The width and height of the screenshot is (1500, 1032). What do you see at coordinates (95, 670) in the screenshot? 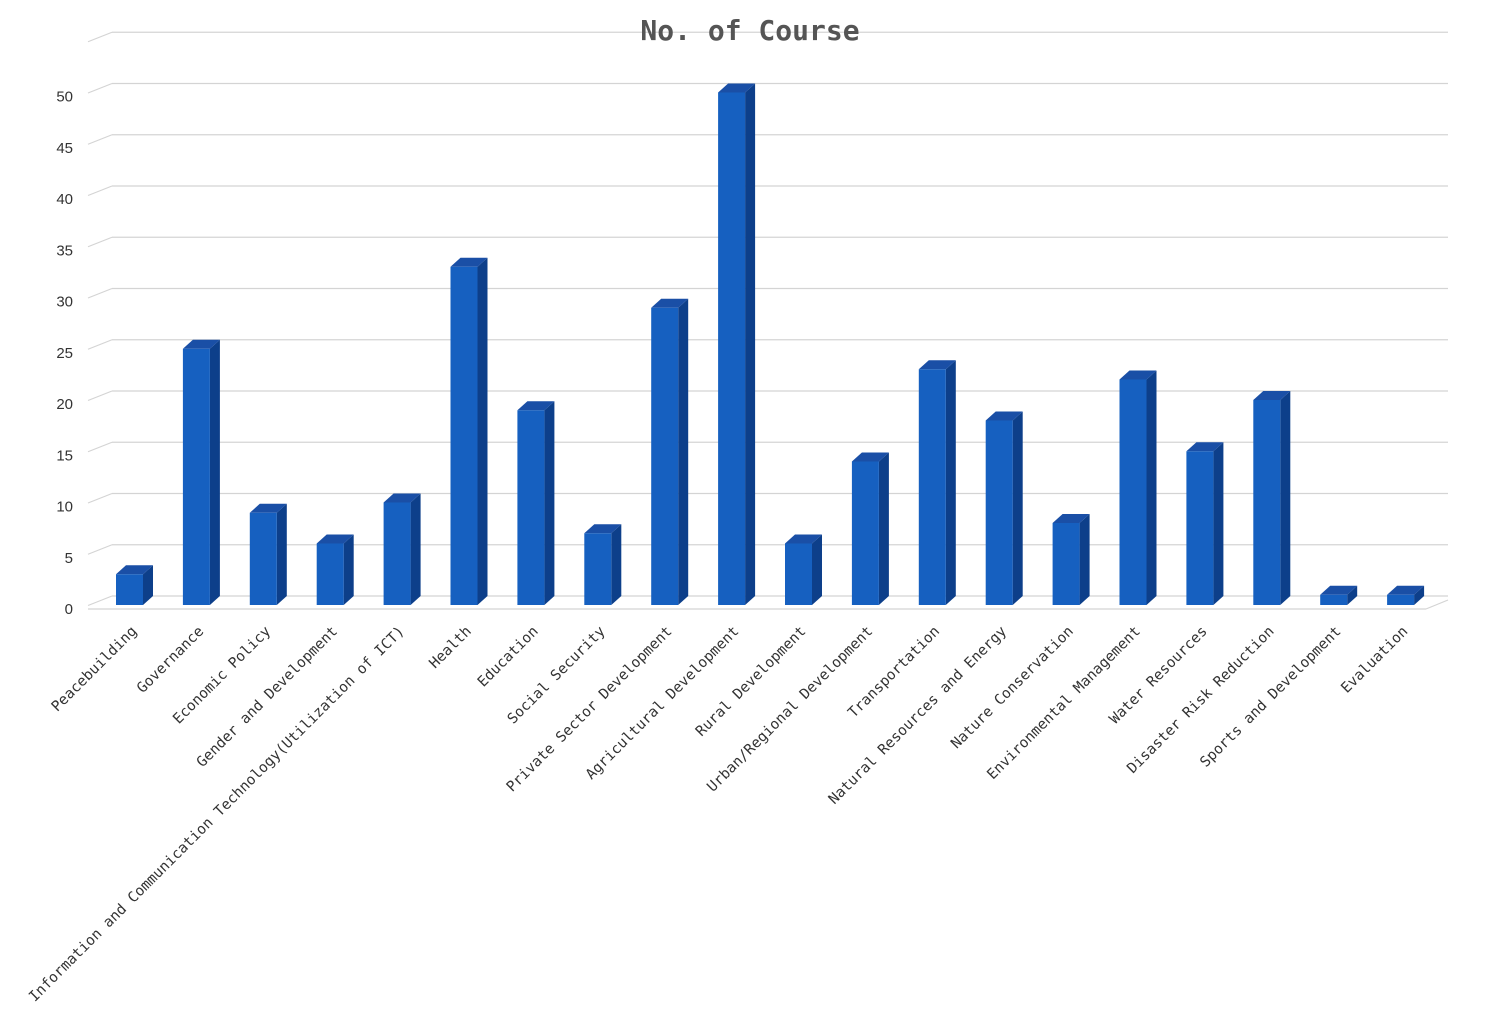
I see `x-tick-label: Peacebuilding` at bounding box center [95, 670].